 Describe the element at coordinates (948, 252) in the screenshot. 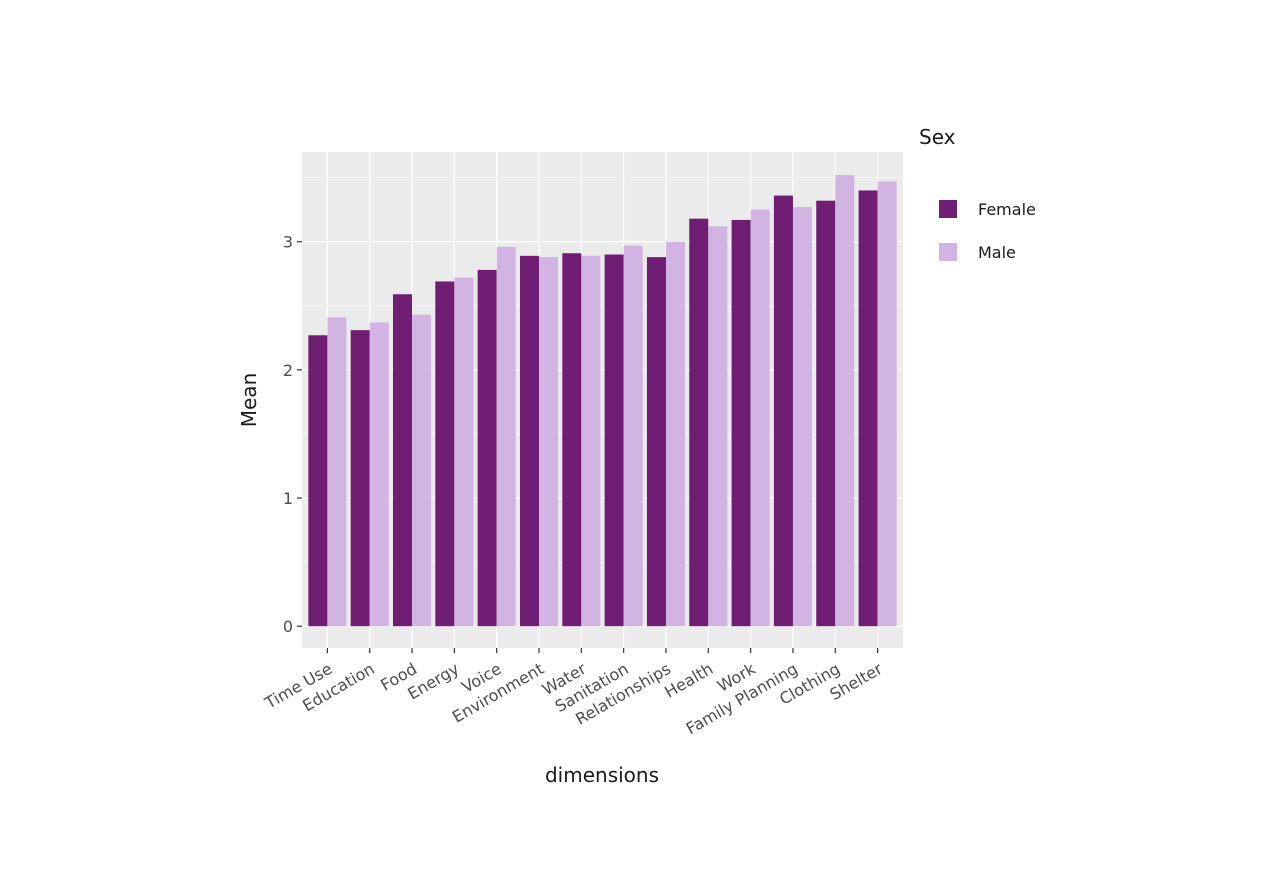

I see `legend-swatch-male` at that location.